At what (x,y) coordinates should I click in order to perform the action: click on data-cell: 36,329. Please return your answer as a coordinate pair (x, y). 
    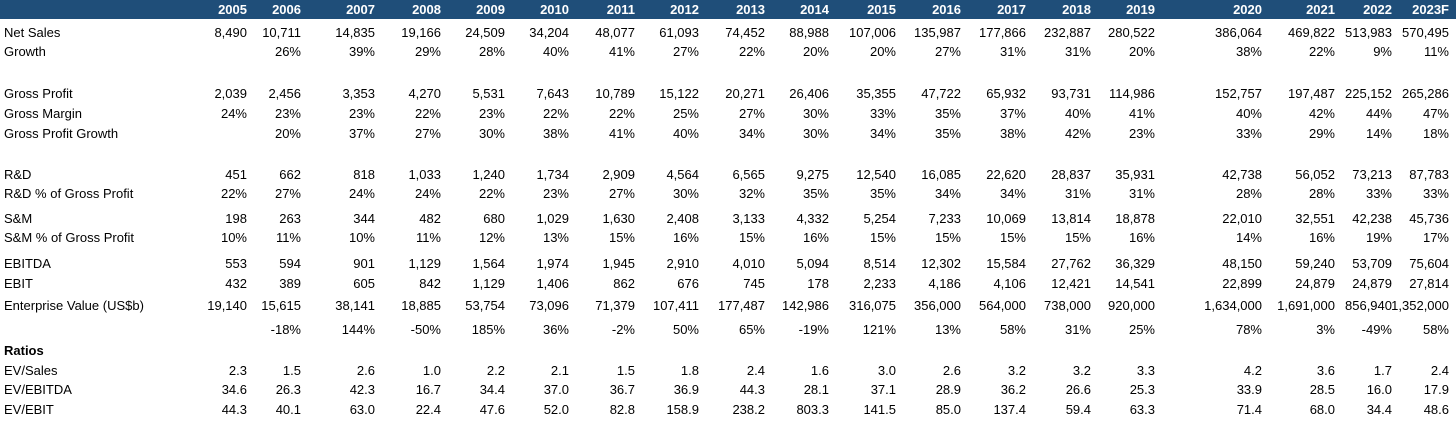
    Looking at the image, I should click on (1135, 263).